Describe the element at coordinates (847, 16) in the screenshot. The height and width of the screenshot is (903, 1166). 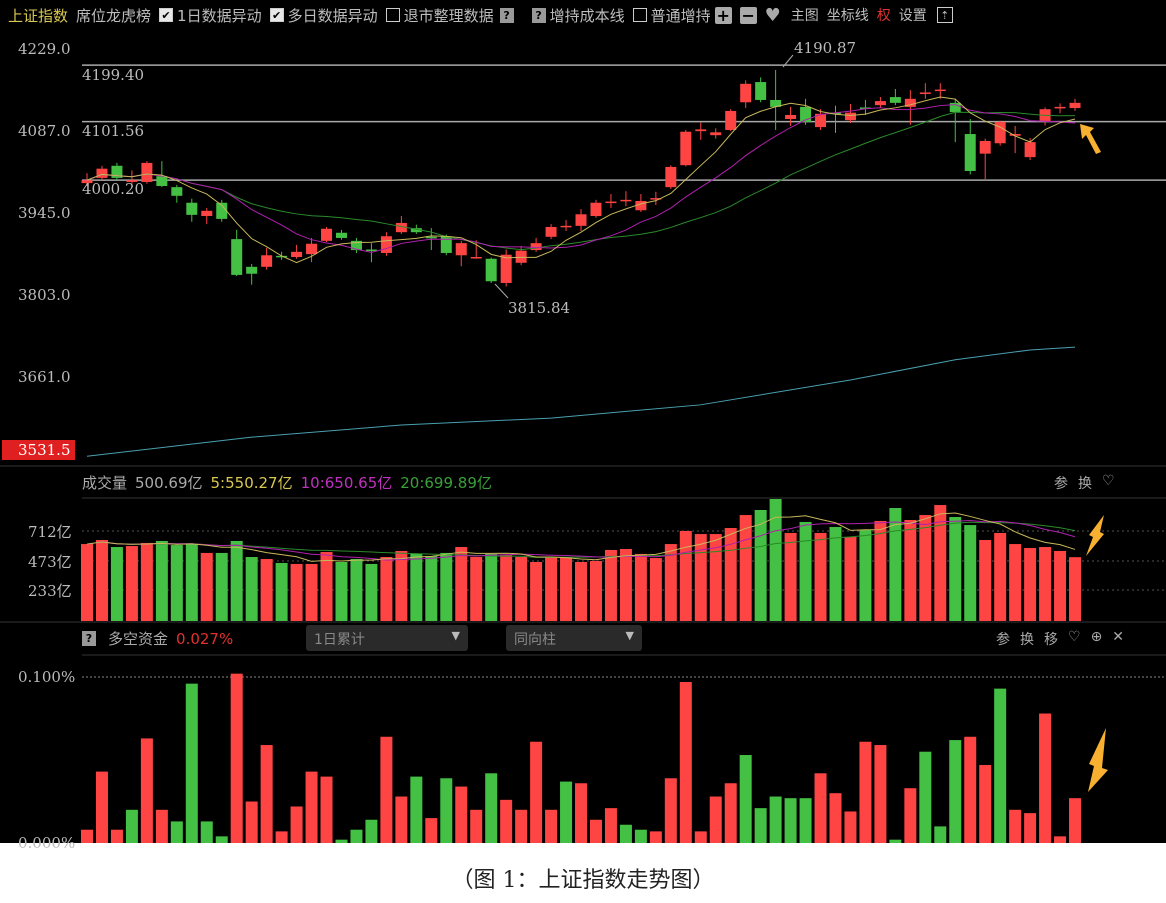
I see `axis-line-button: 坐标线` at that location.